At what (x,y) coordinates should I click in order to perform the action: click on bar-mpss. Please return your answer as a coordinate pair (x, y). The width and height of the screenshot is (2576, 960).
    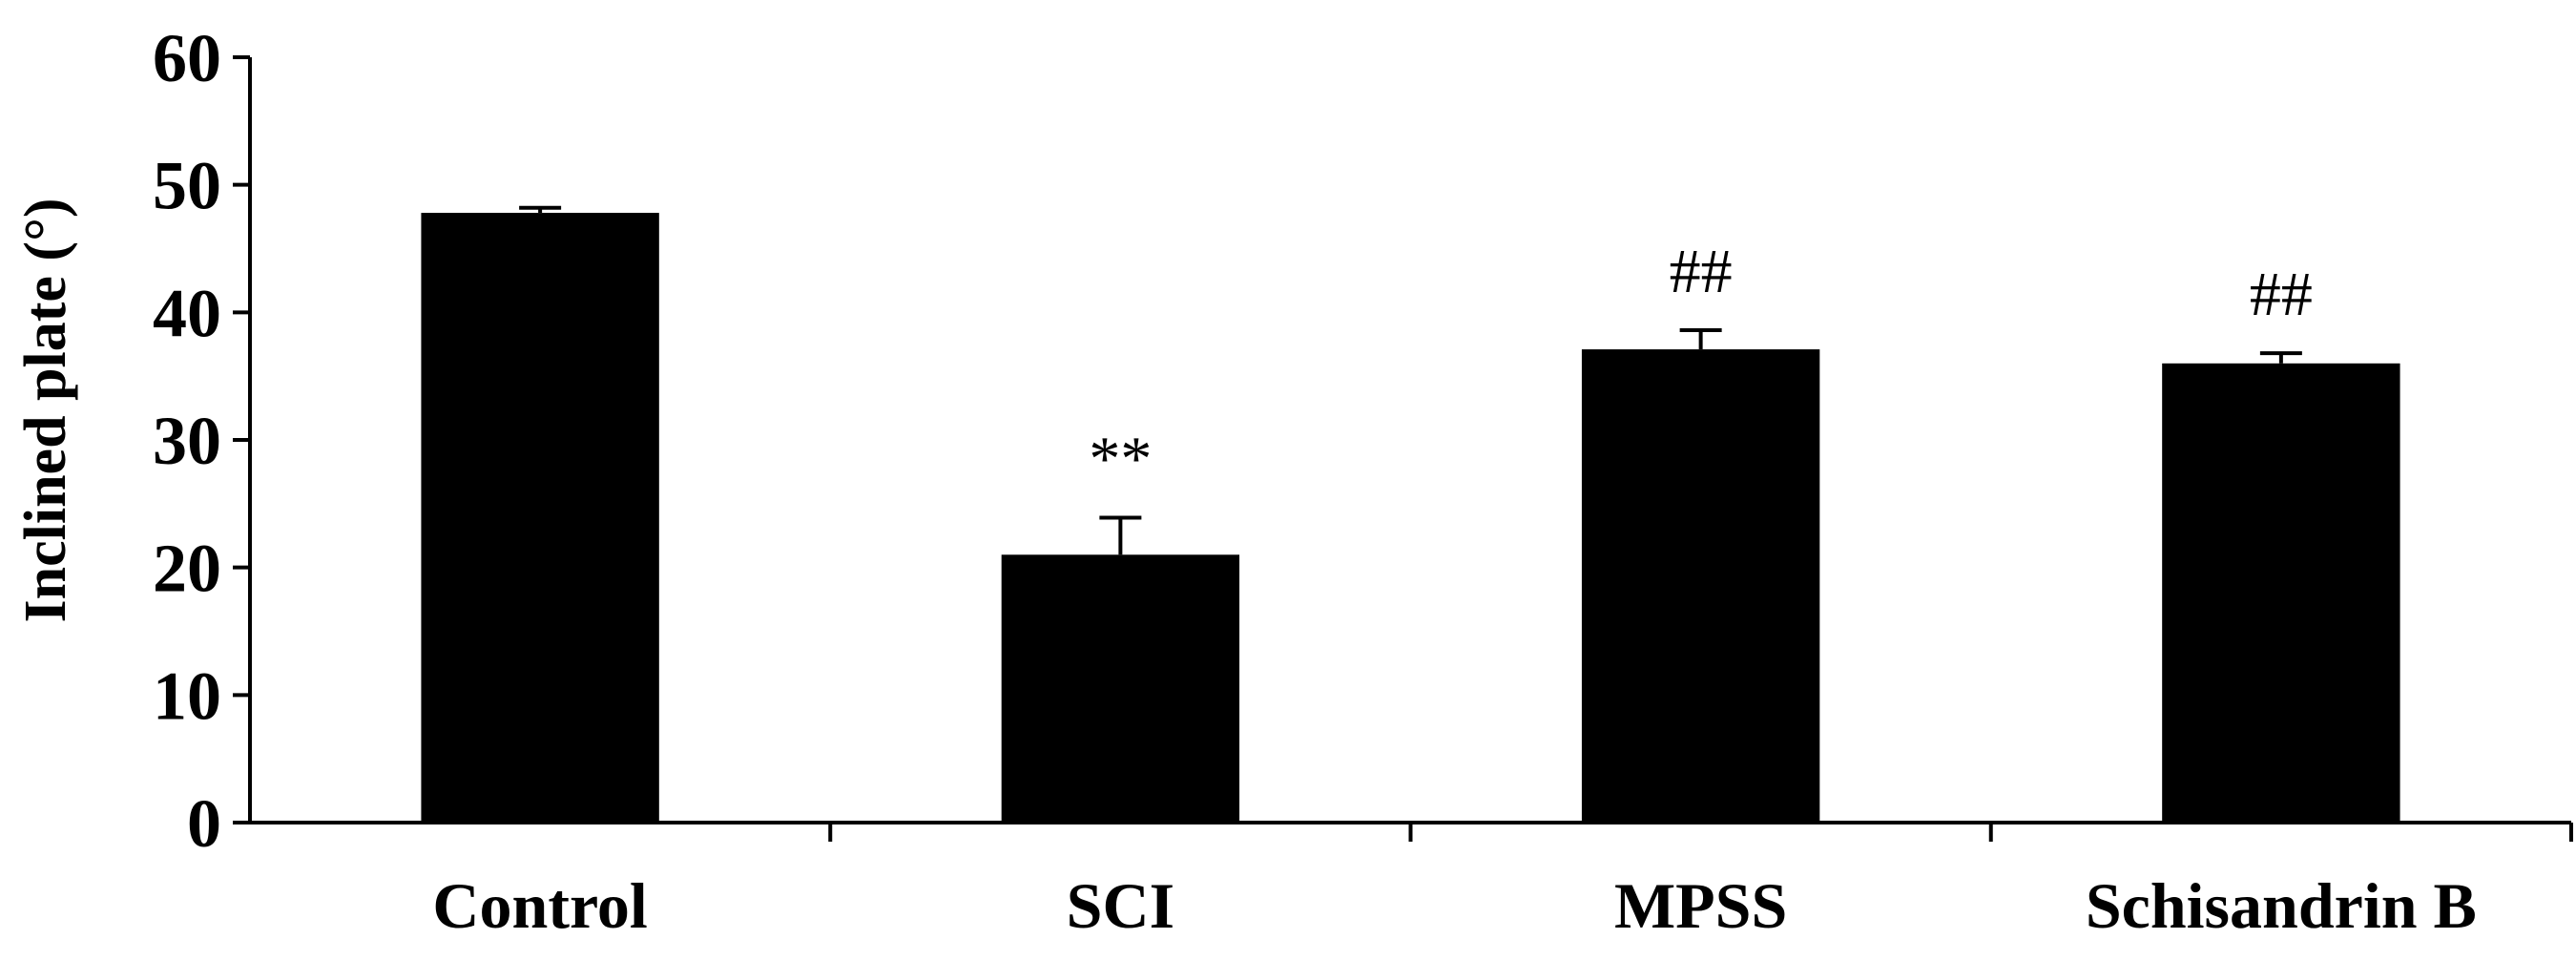
    Looking at the image, I should click on (1700, 586).